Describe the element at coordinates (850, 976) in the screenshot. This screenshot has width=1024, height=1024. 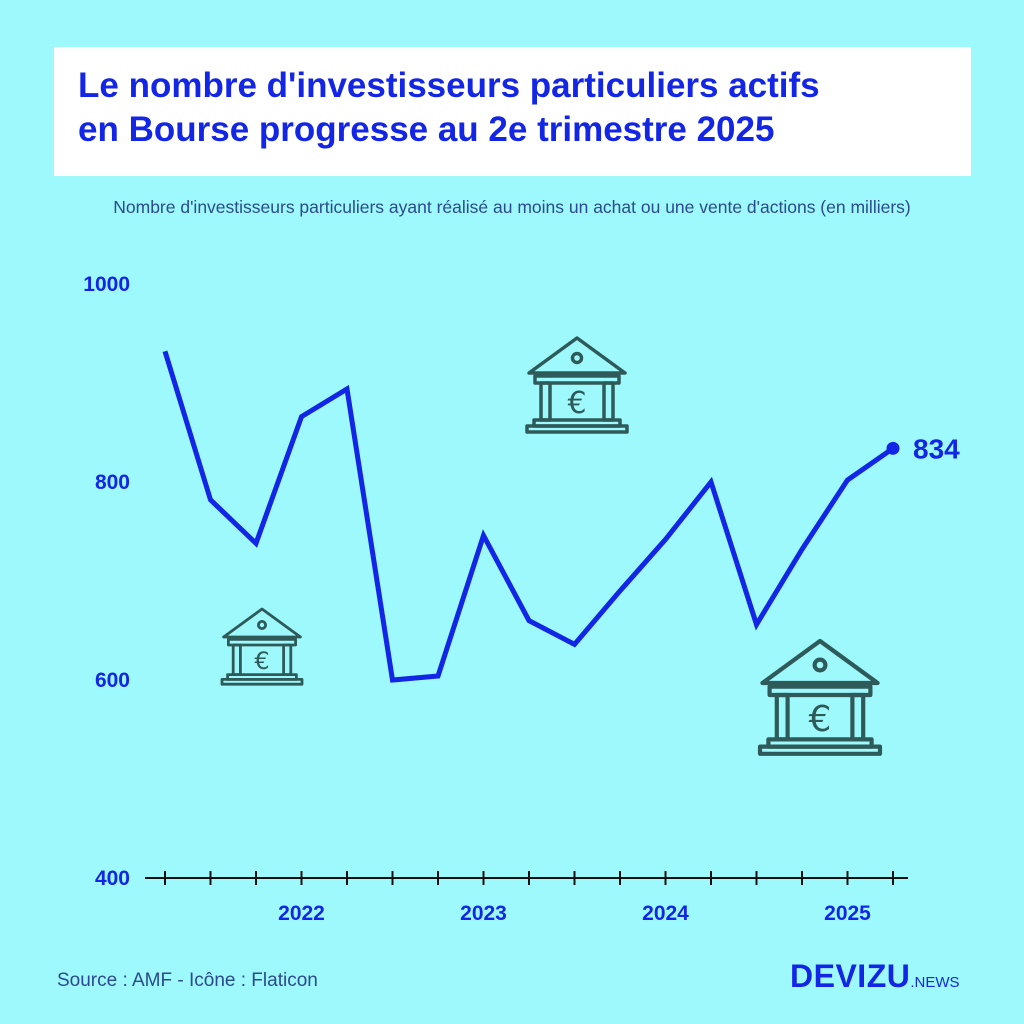
I see `brand-name: DEVIZU` at that location.